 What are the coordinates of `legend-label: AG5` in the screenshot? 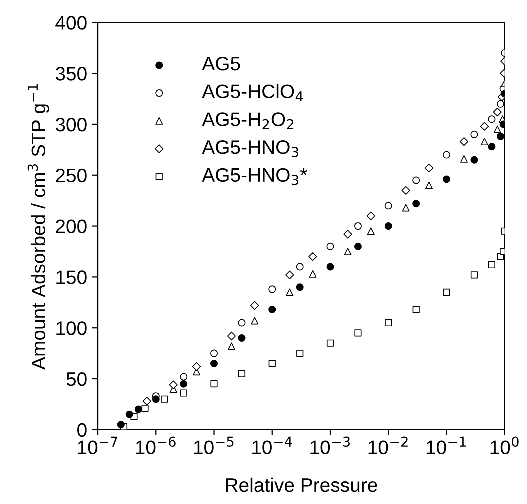 It's located at (221, 63).